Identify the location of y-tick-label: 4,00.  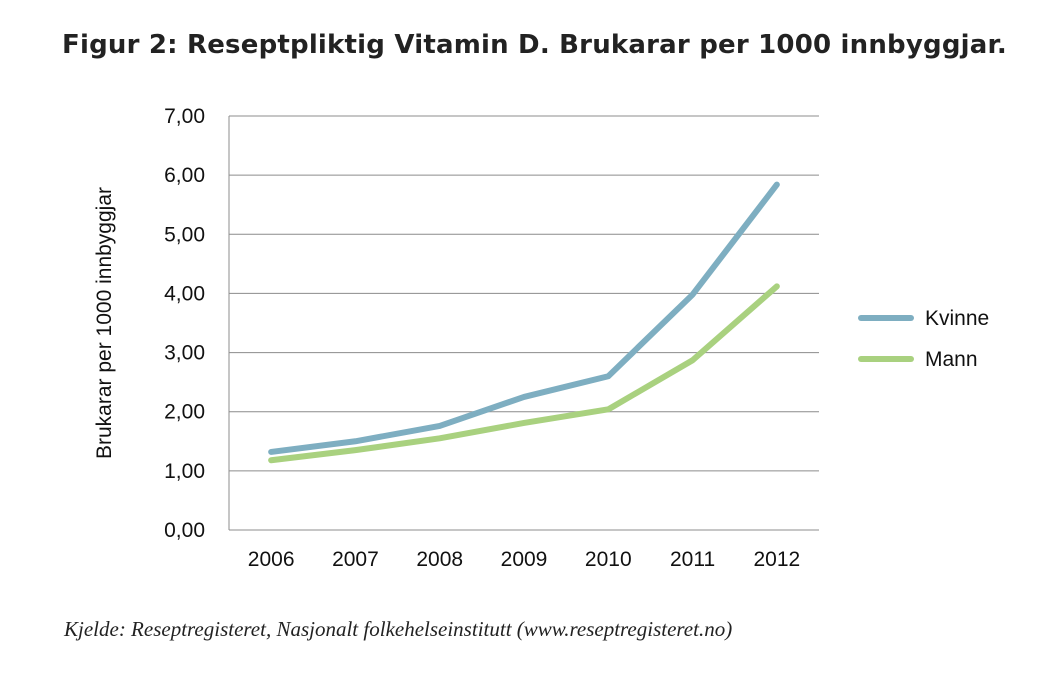
(184, 293).